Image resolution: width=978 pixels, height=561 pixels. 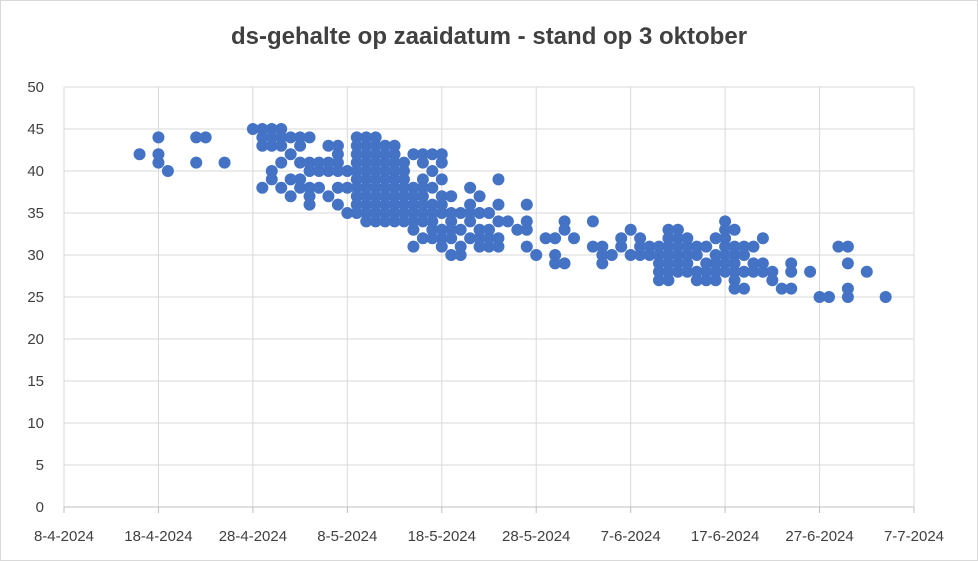 I want to click on y-tick-label: 5, so click(x=40, y=465).